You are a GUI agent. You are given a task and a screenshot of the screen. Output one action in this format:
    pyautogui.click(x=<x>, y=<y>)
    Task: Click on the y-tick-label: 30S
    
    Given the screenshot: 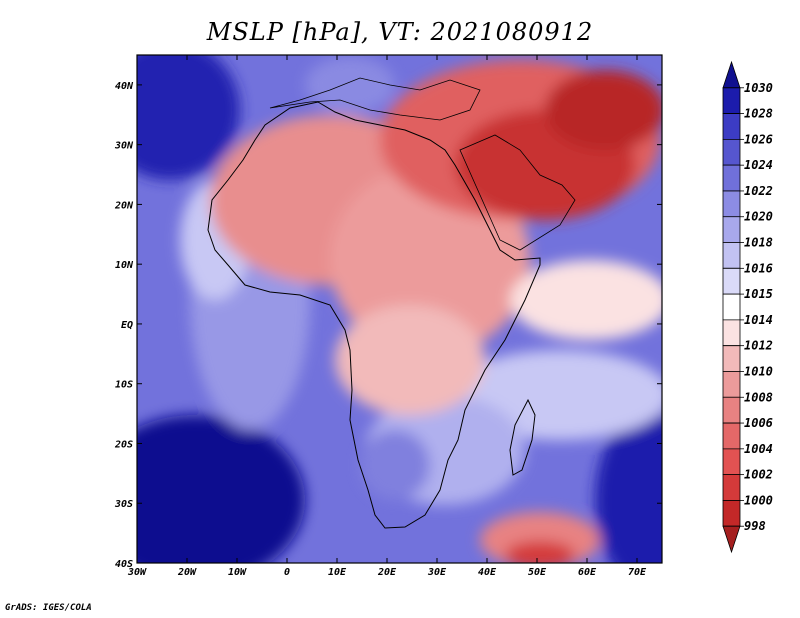 What is the action you would take?
    pyautogui.click(x=123, y=504)
    